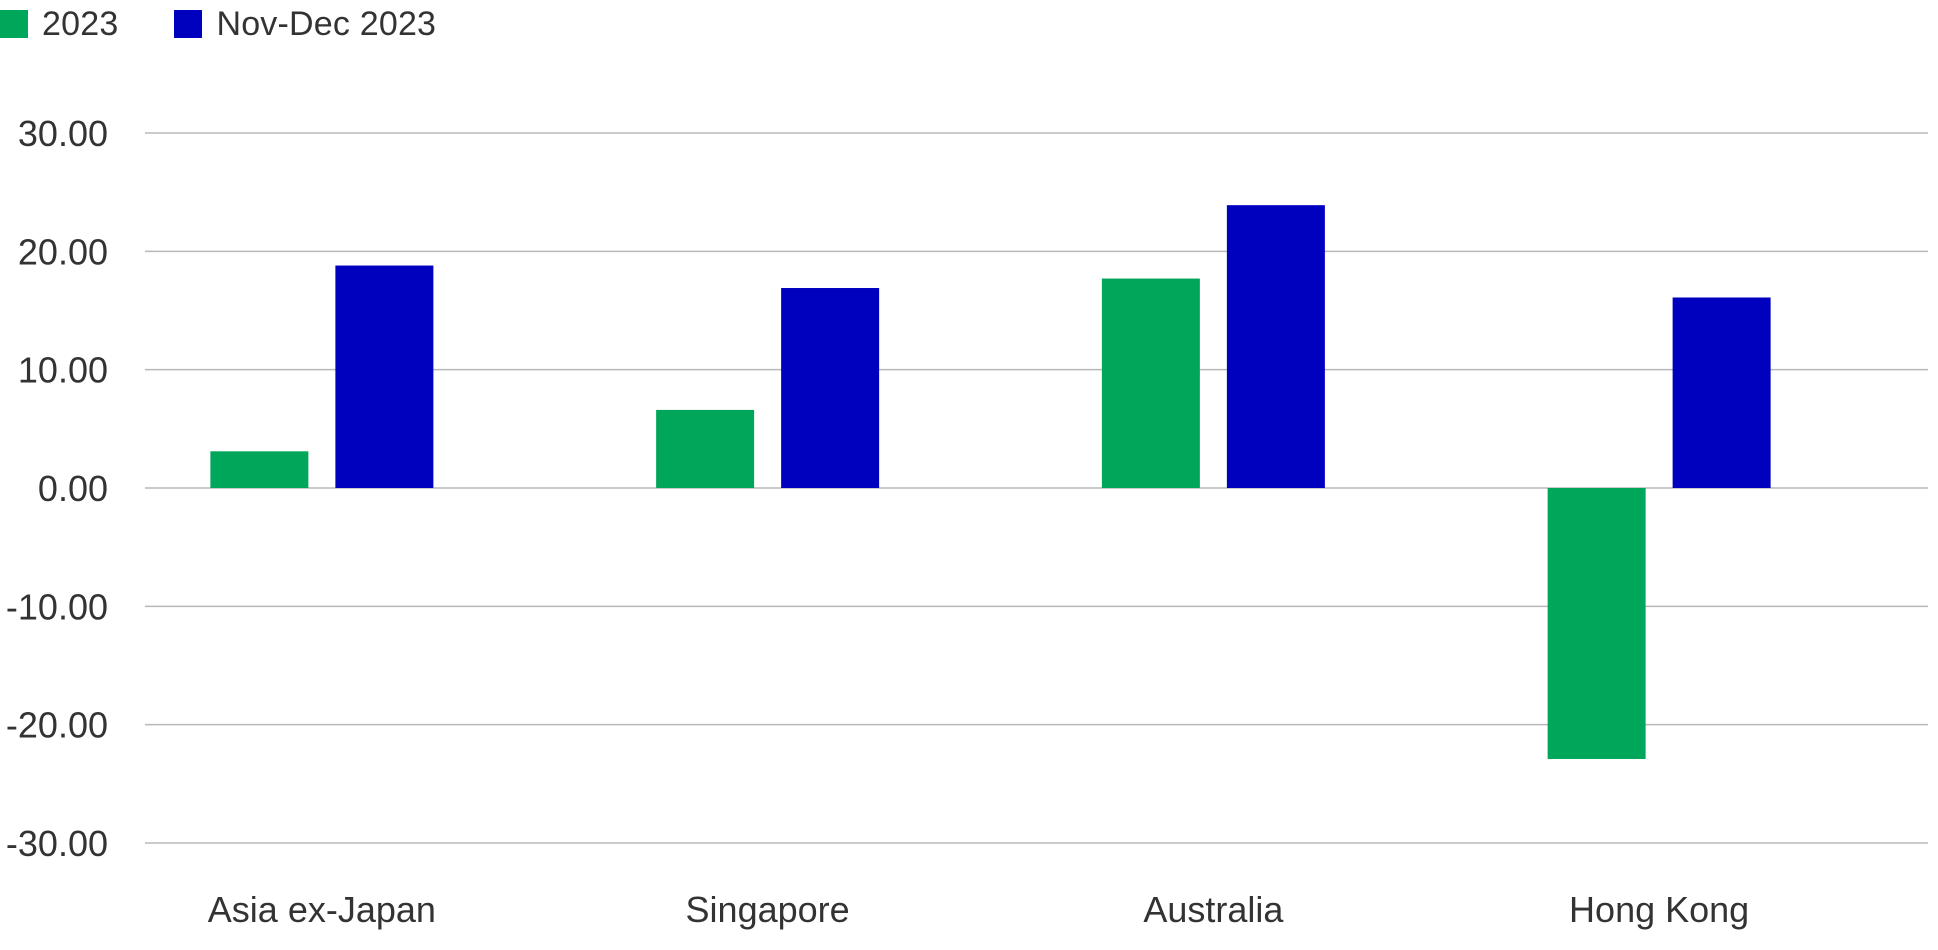 The height and width of the screenshot is (950, 1938). What do you see at coordinates (322, 909) in the screenshot?
I see `x-tick-label: Asia ex-Japan` at bounding box center [322, 909].